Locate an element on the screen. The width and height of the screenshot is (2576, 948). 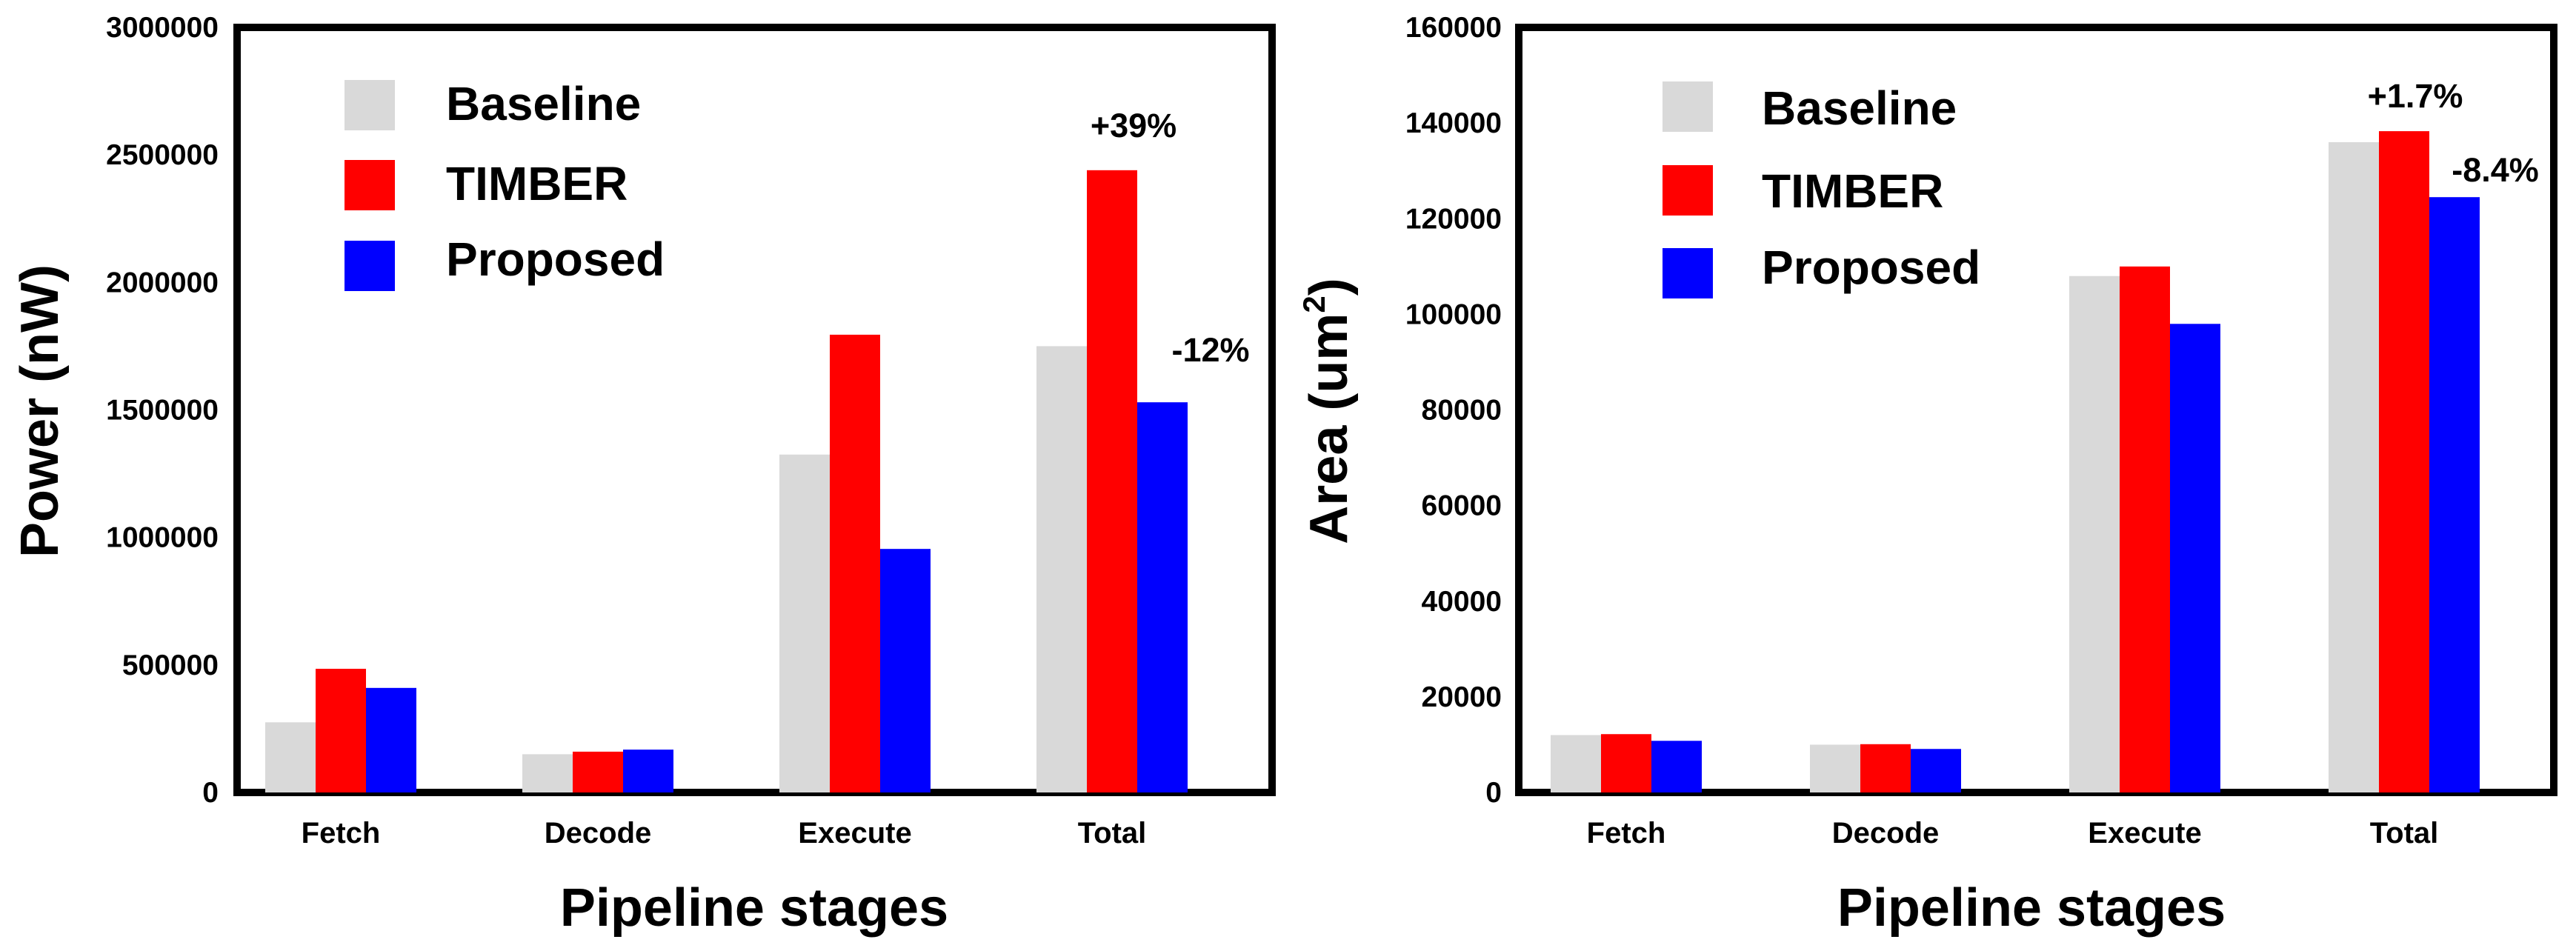
y-tick-label: 500000 is located at coordinates (170, 665).